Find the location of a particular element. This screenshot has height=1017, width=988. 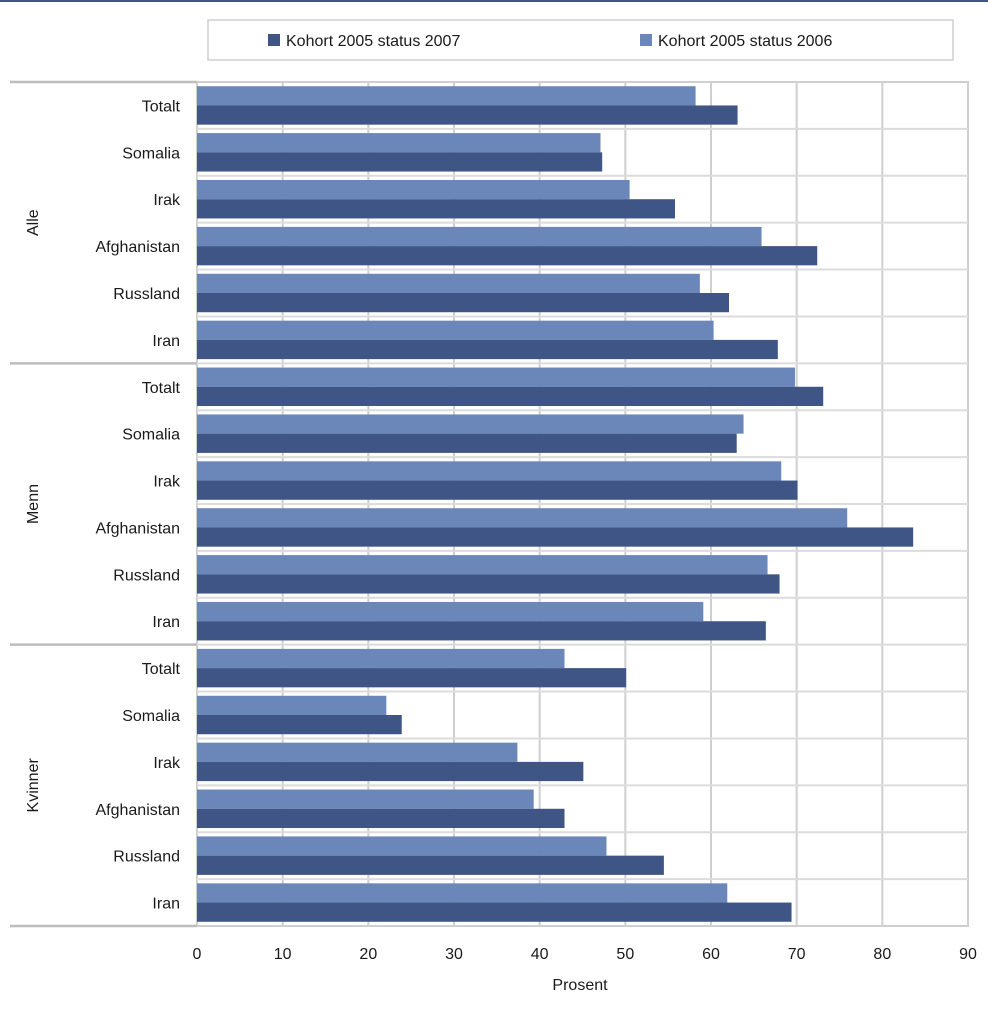

x-tick-label: 20 is located at coordinates (368, 954).